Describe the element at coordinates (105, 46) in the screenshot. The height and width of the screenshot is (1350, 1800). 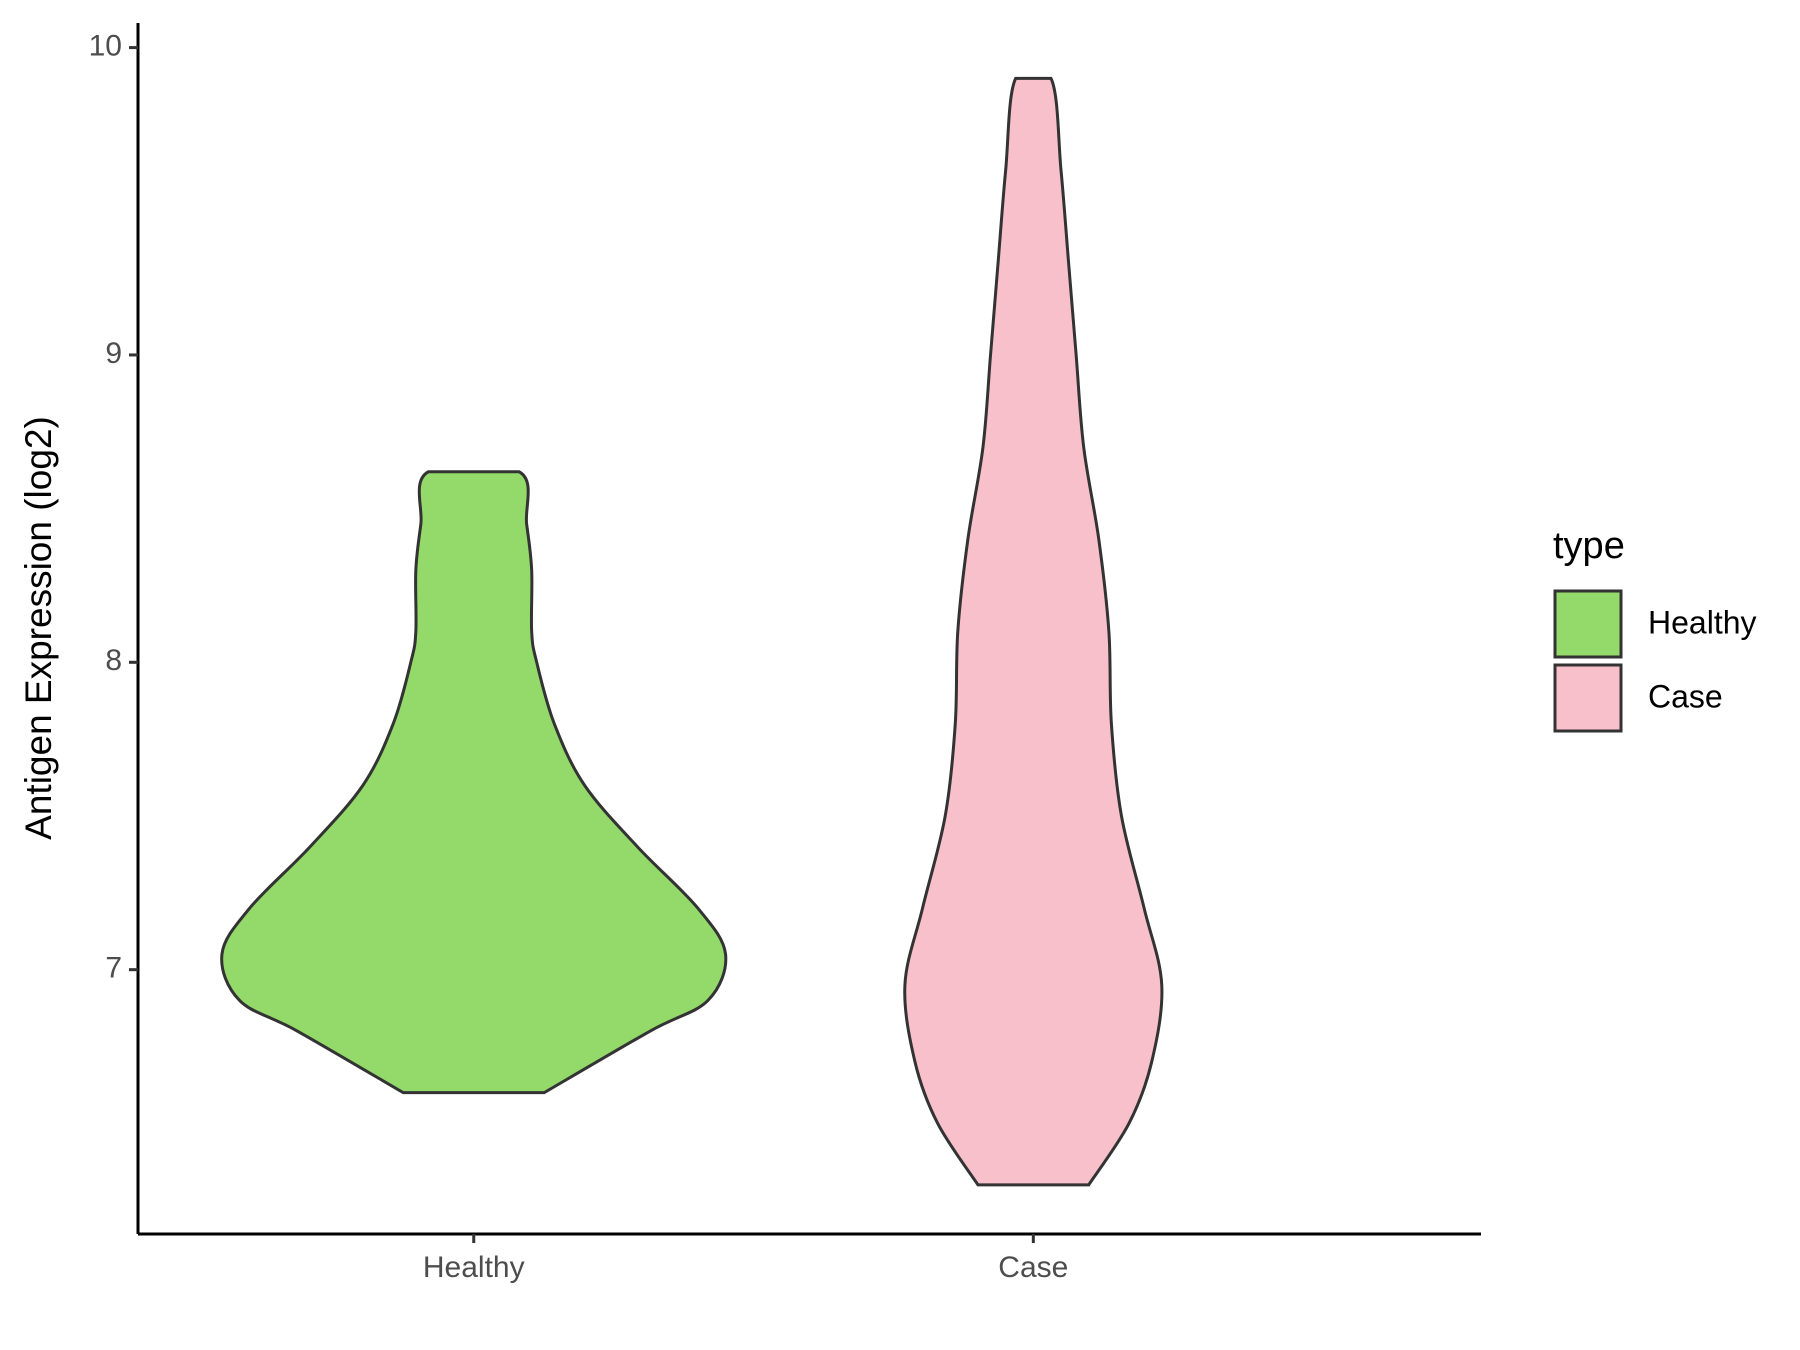
I see `y-tick-label: 10` at that location.